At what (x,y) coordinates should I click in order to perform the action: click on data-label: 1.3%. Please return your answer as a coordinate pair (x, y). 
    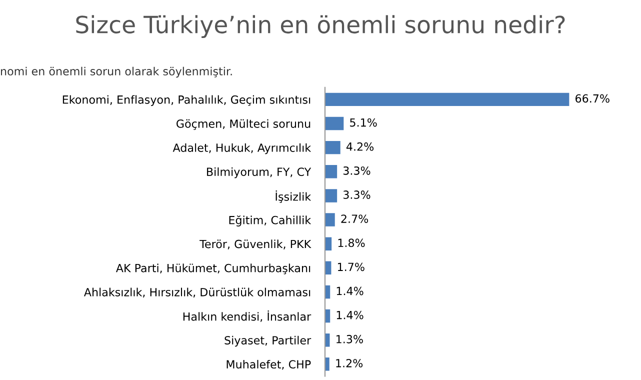
    Looking at the image, I should click on (349, 339).